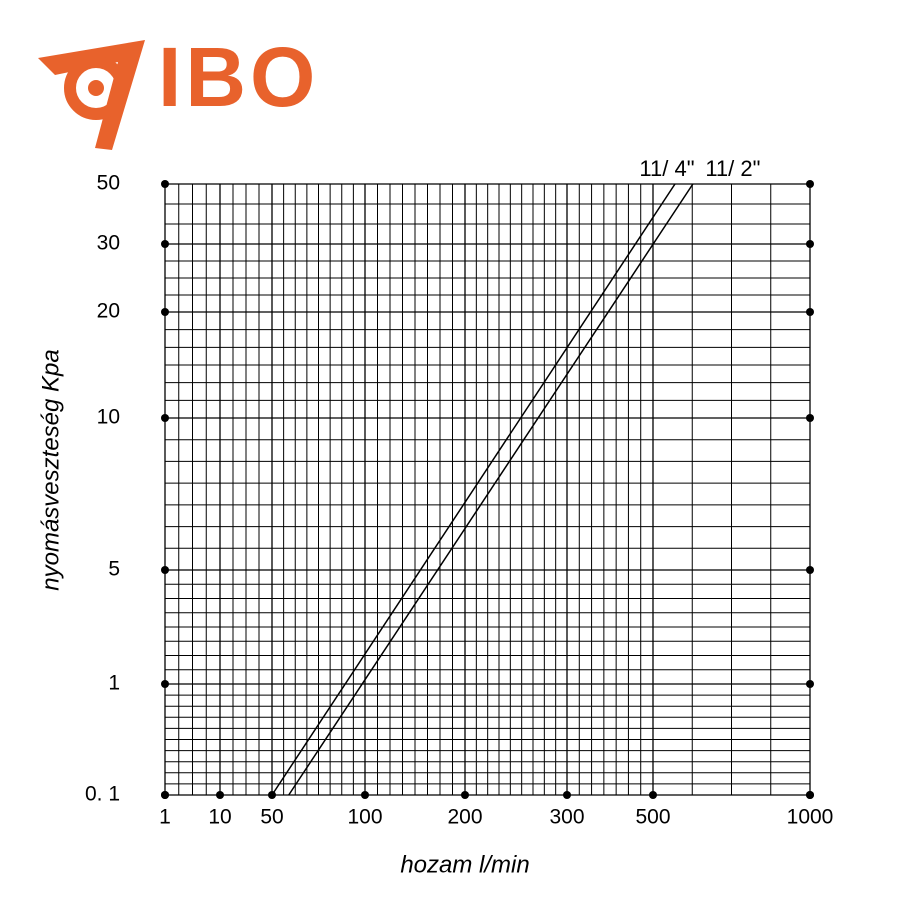 The width and height of the screenshot is (900, 900). Describe the element at coordinates (114, 569) in the screenshot. I see `y-tick-label: 5` at that location.